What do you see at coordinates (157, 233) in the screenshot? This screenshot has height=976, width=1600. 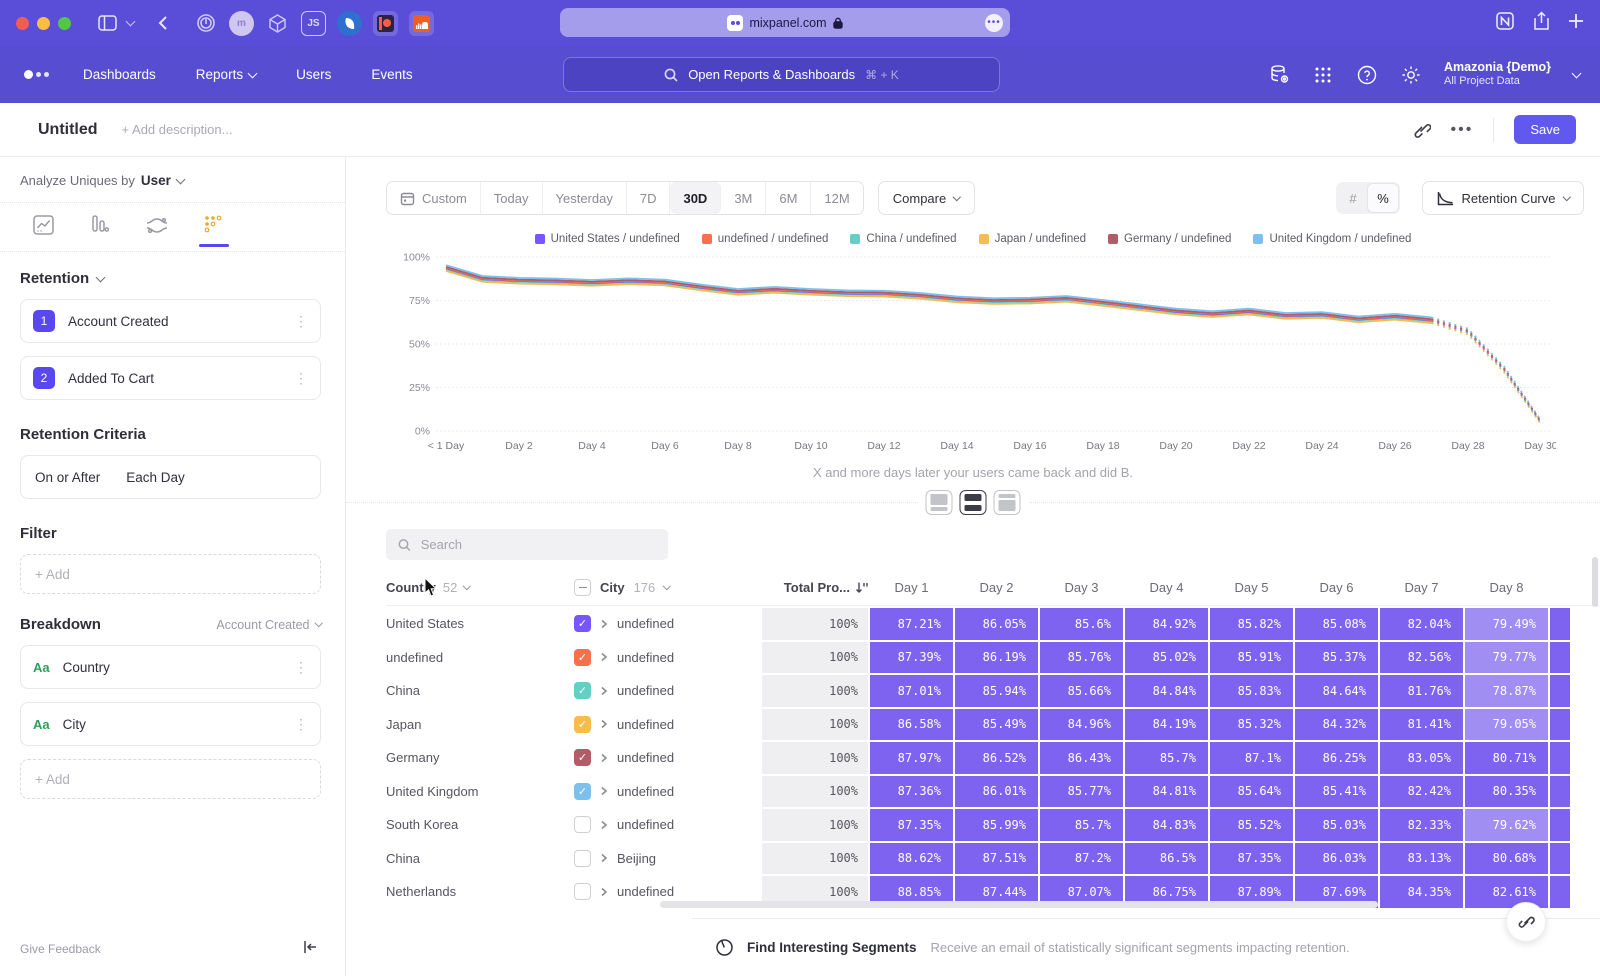 I see `tab-flows` at bounding box center [157, 233].